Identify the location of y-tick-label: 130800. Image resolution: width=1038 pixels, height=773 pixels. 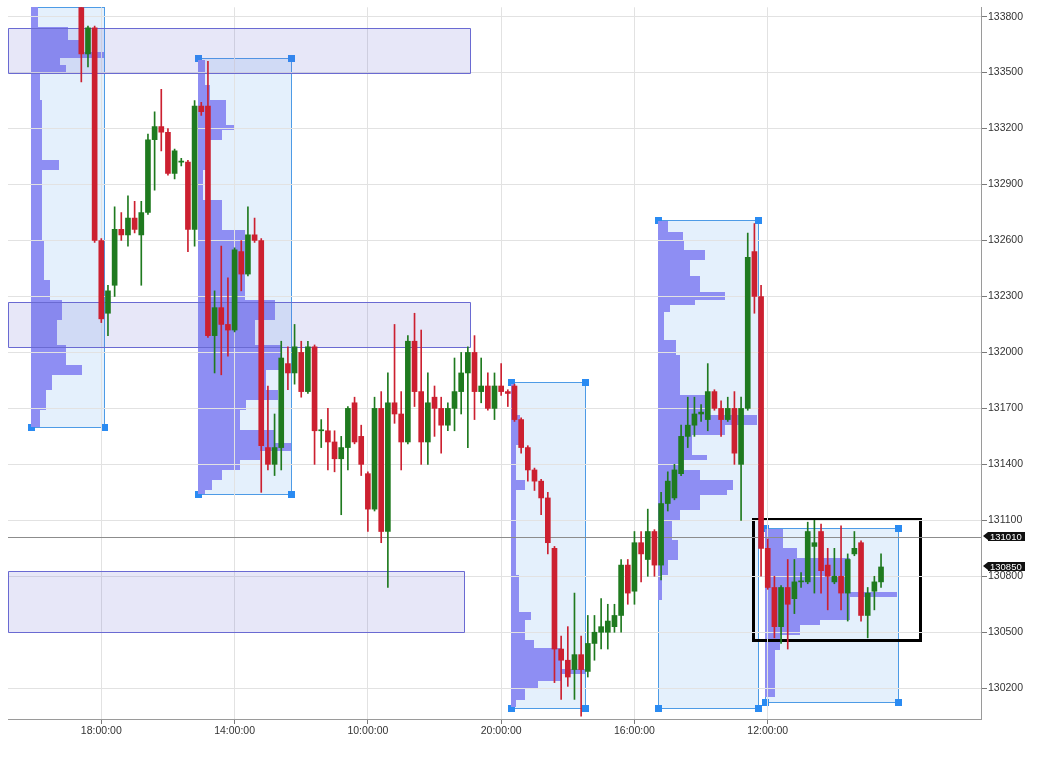
(1006, 575).